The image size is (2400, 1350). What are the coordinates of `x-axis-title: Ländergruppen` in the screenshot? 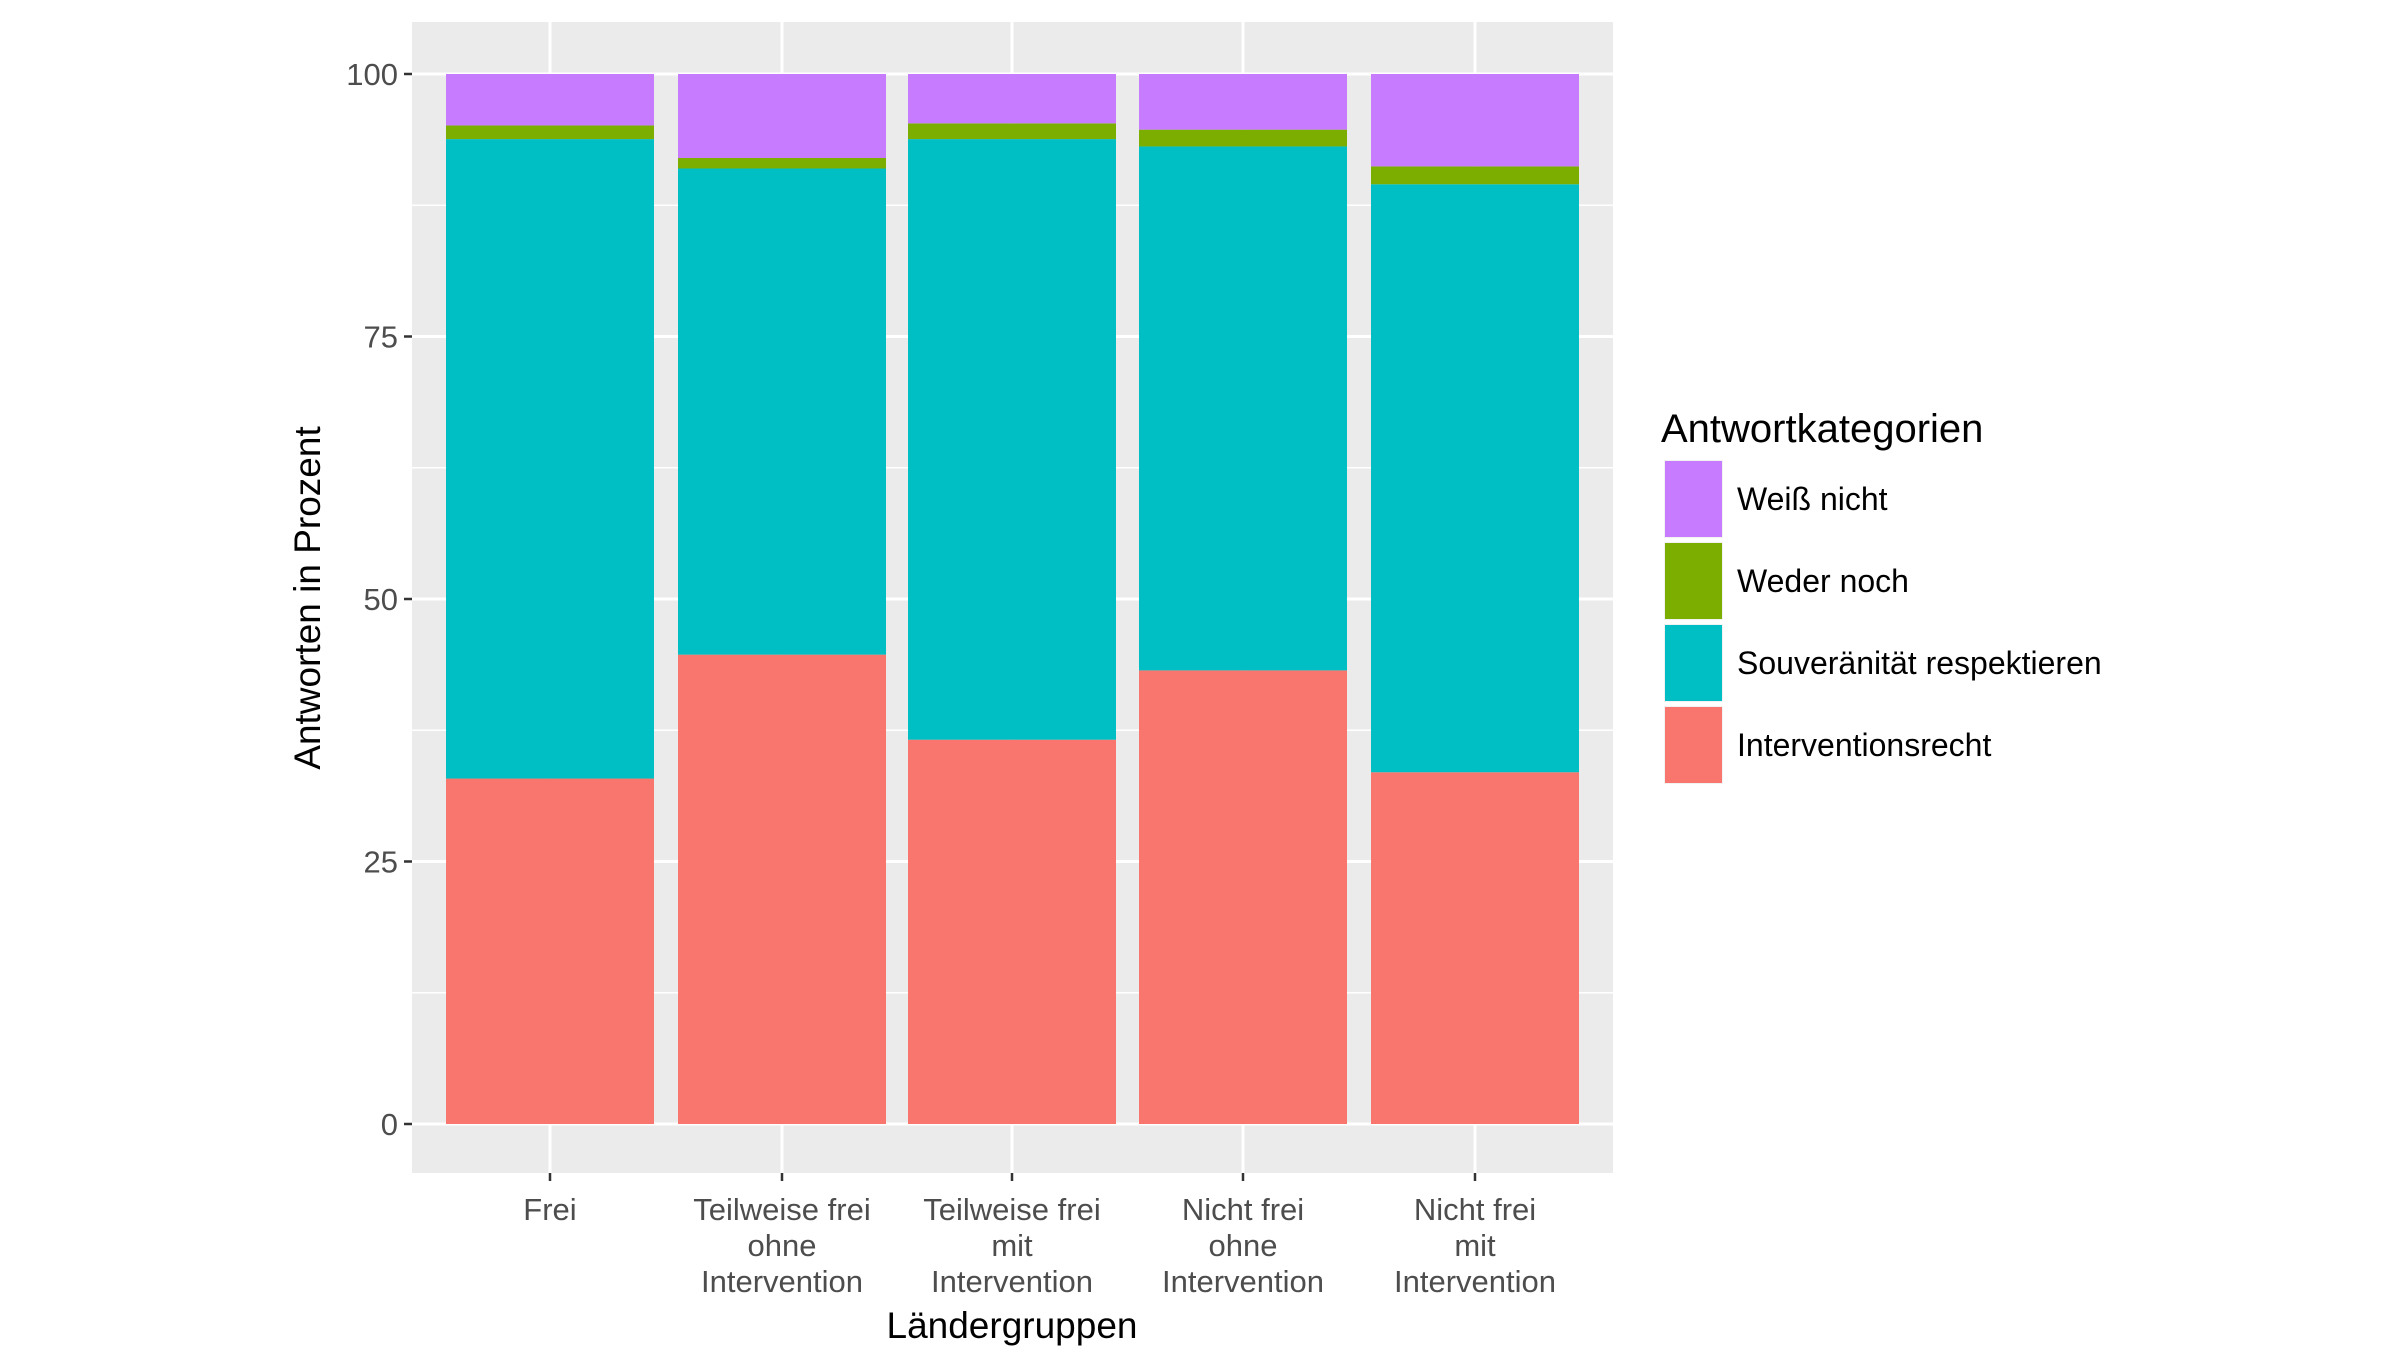 It's located at (1012, 1325).